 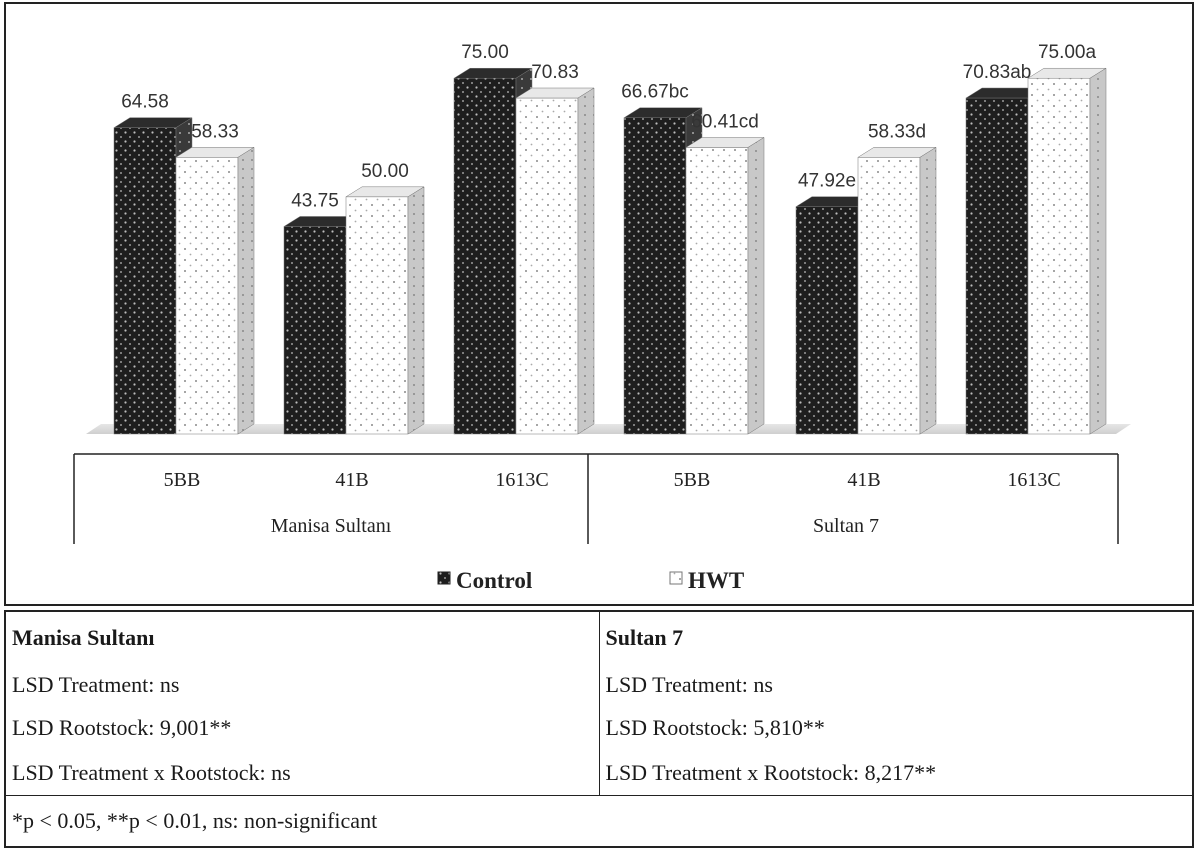 I want to click on right-lsd-treatment: LSD Treatment: ns, so click(x=896, y=685).